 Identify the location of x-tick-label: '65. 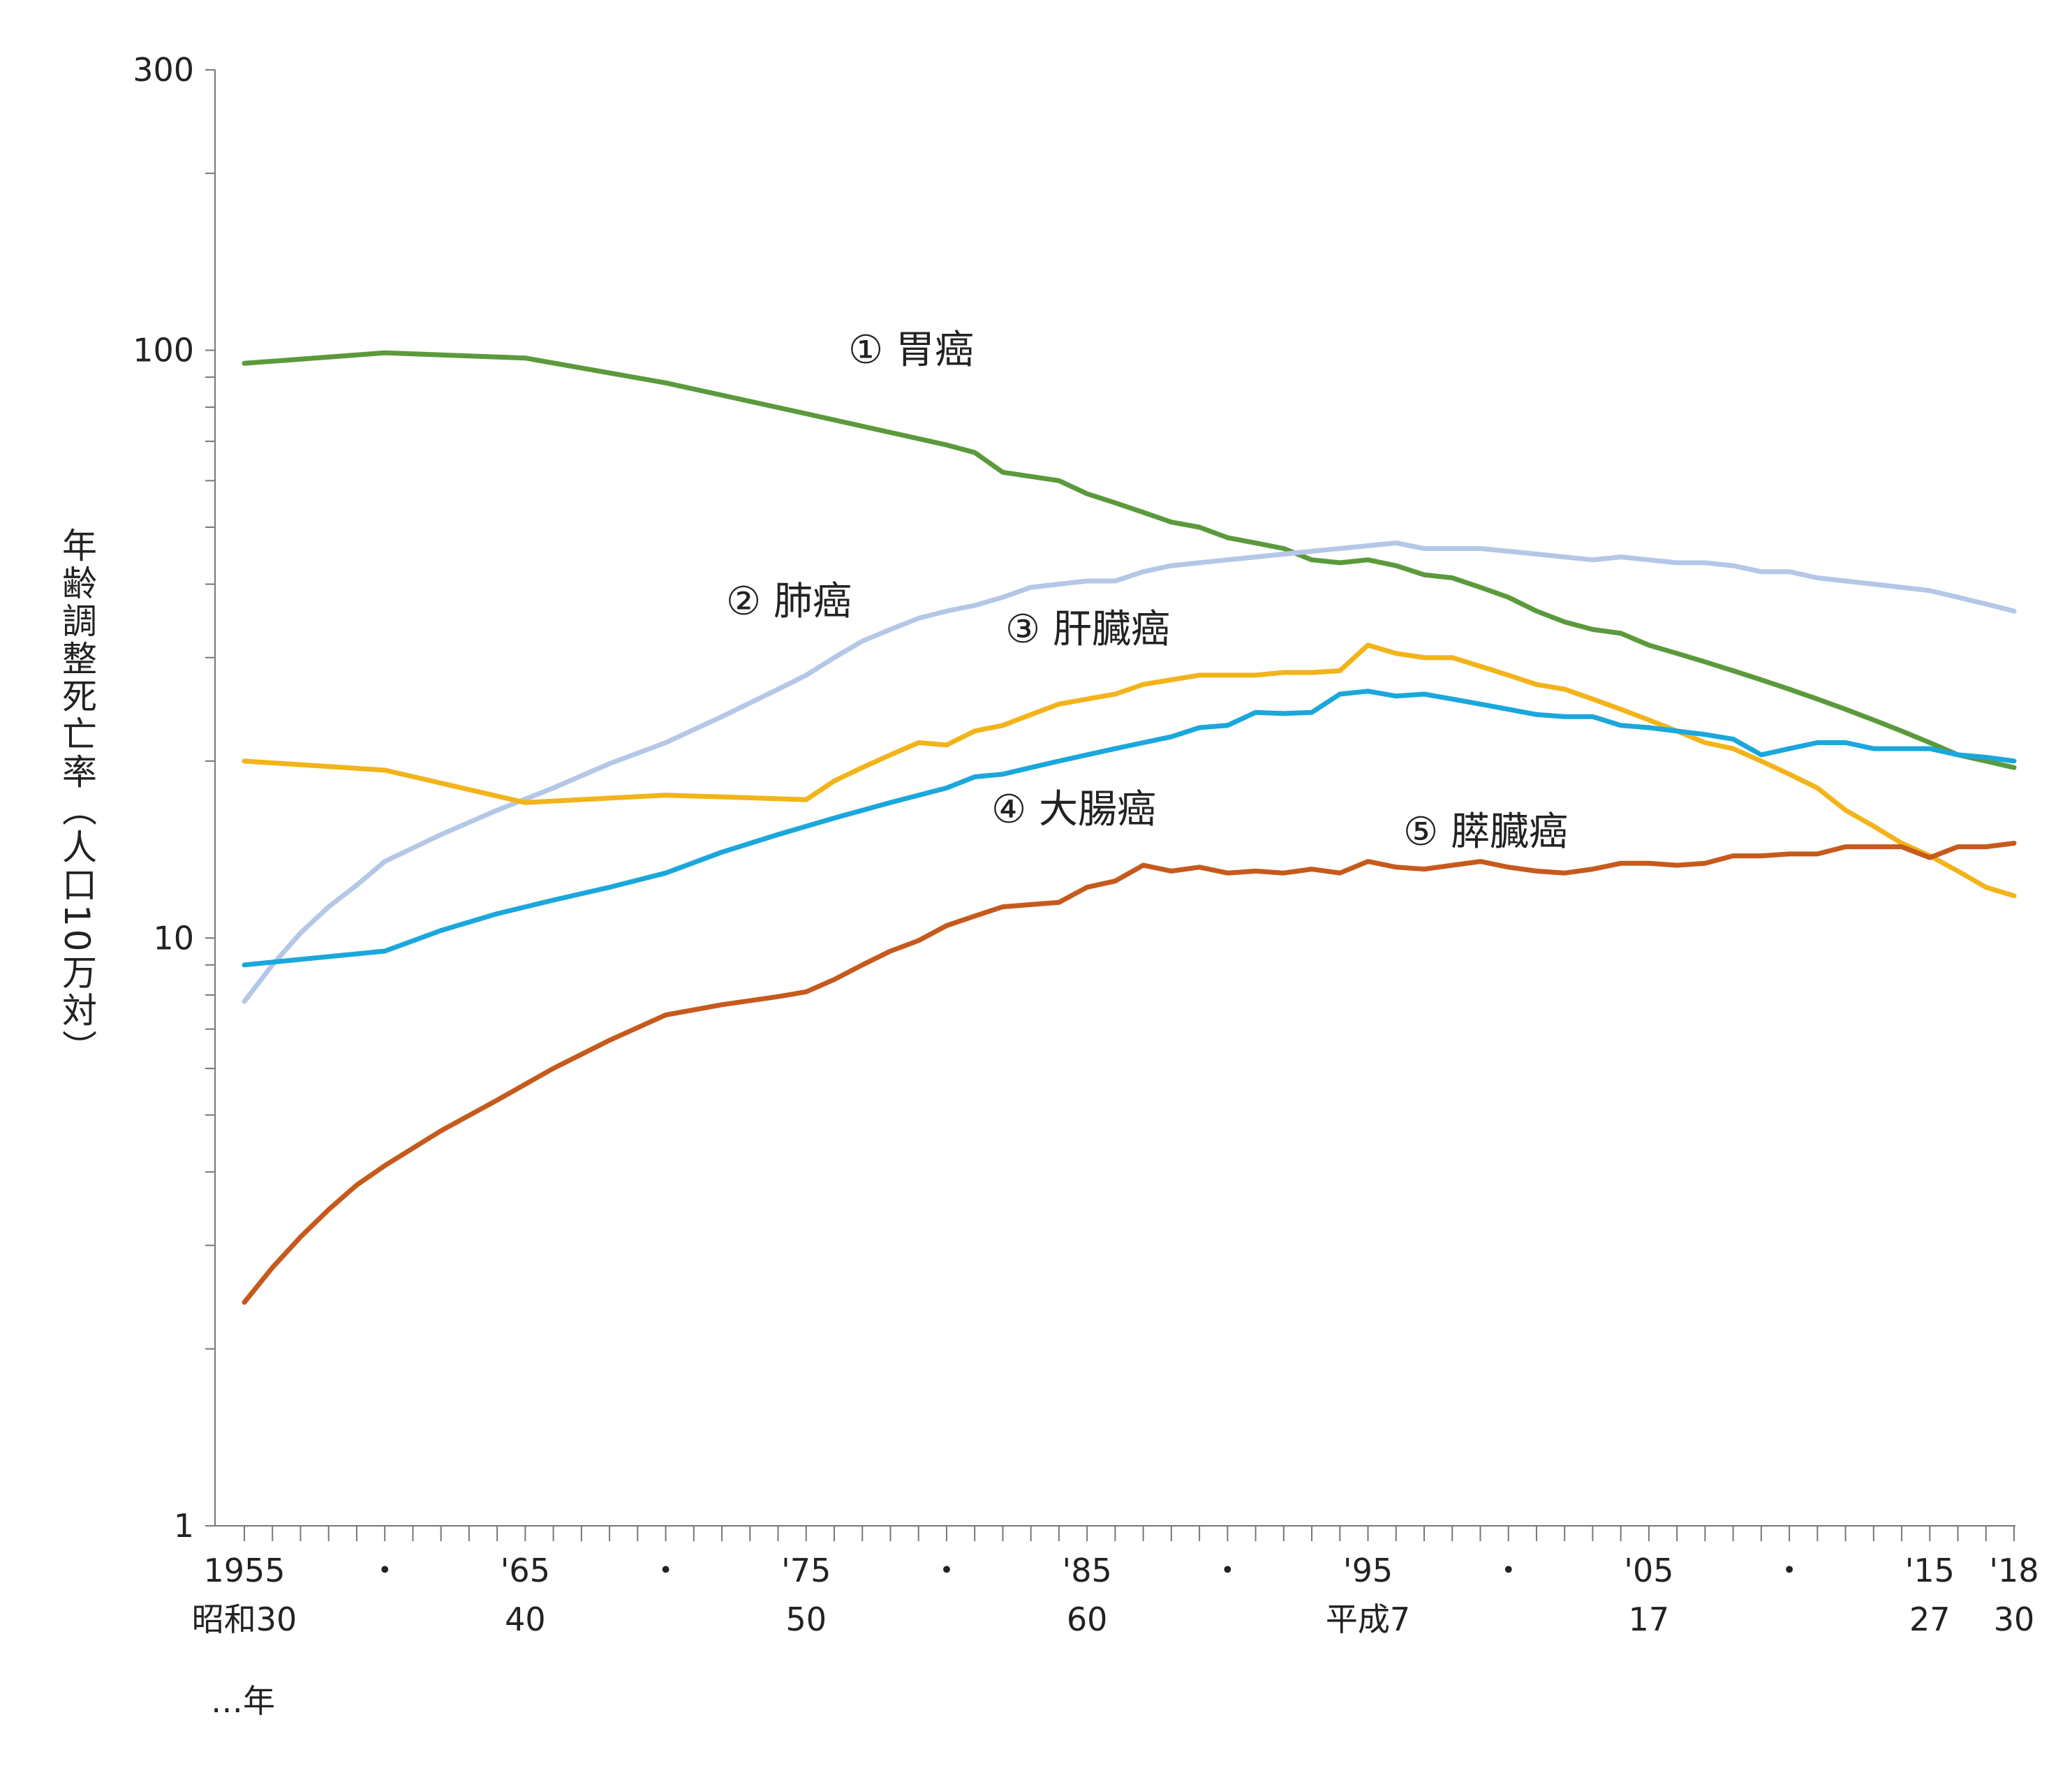
(525, 1570).